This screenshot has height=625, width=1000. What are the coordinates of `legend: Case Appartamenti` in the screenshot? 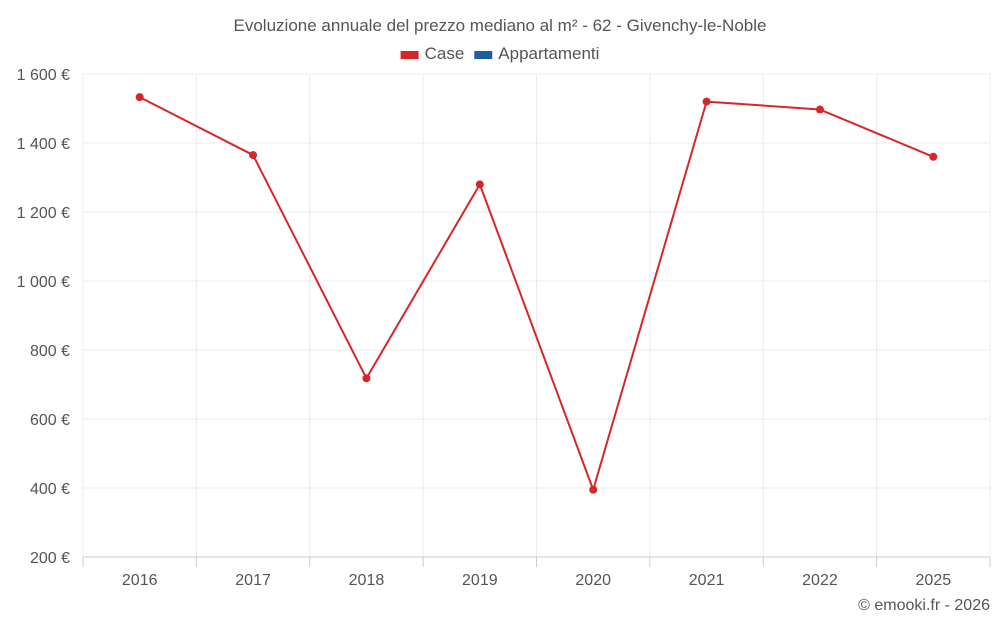 It's located at (499, 53).